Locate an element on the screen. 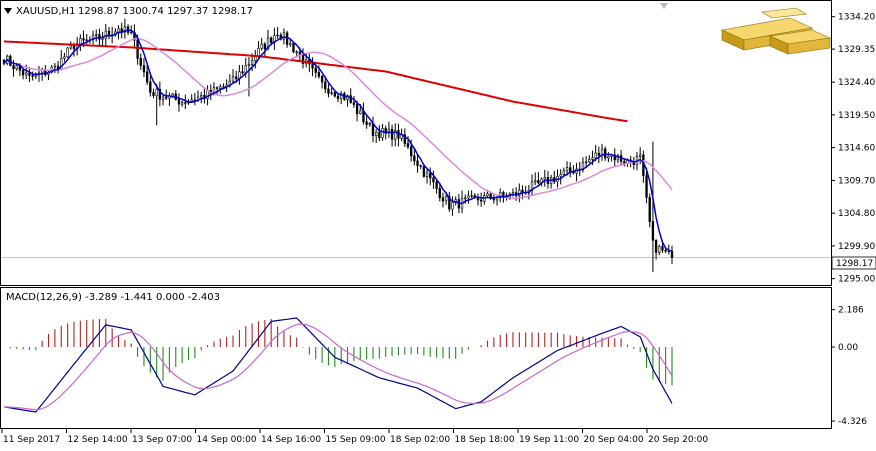 This screenshot has width=876, height=451. collapse-triangle-icon is located at coordinates (8, 11).